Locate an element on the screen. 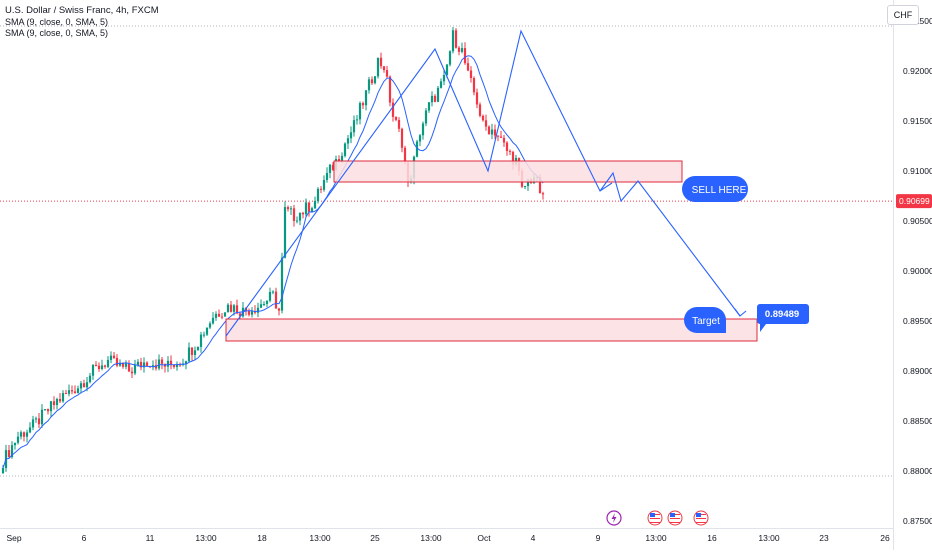 The image size is (932, 555). support-zone is located at coordinates (491, 330).